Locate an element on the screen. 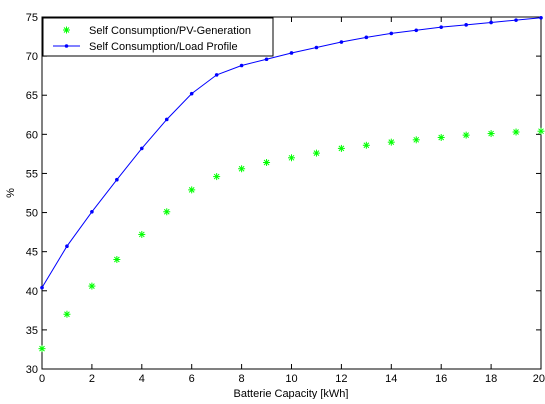 This screenshot has width=545, height=404. legend-box is located at coordinates (158, 37).